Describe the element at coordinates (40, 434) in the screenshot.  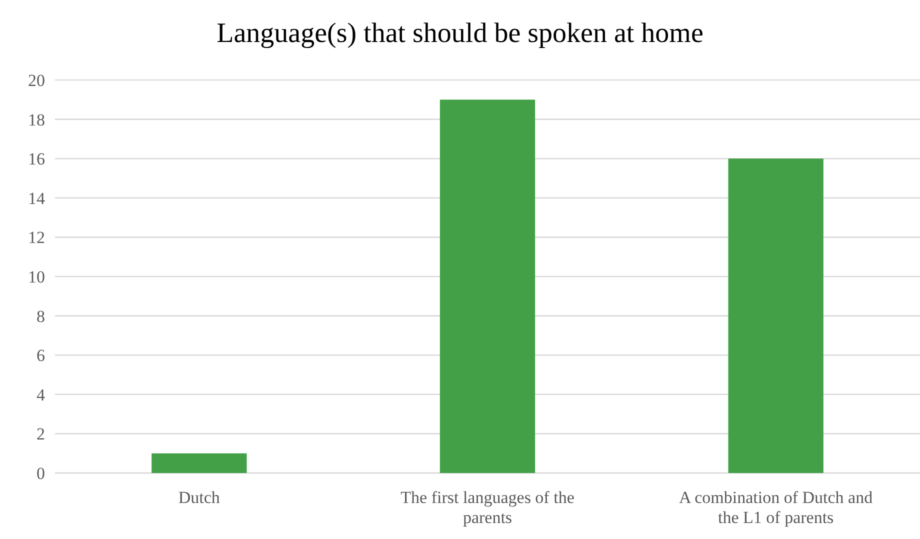
I see `y-tick-label: 2` at that location.